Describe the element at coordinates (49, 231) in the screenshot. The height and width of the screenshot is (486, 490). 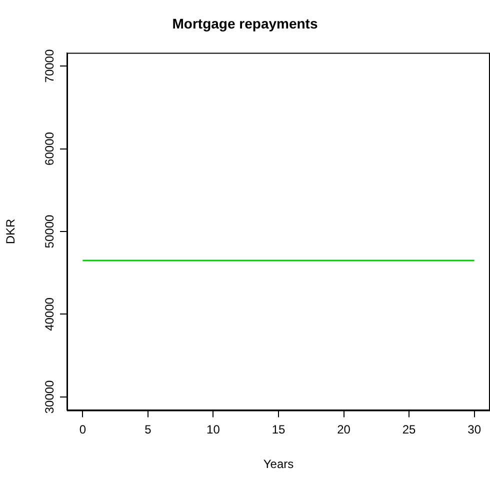
I see `y-tick-label: 50000` at that location.